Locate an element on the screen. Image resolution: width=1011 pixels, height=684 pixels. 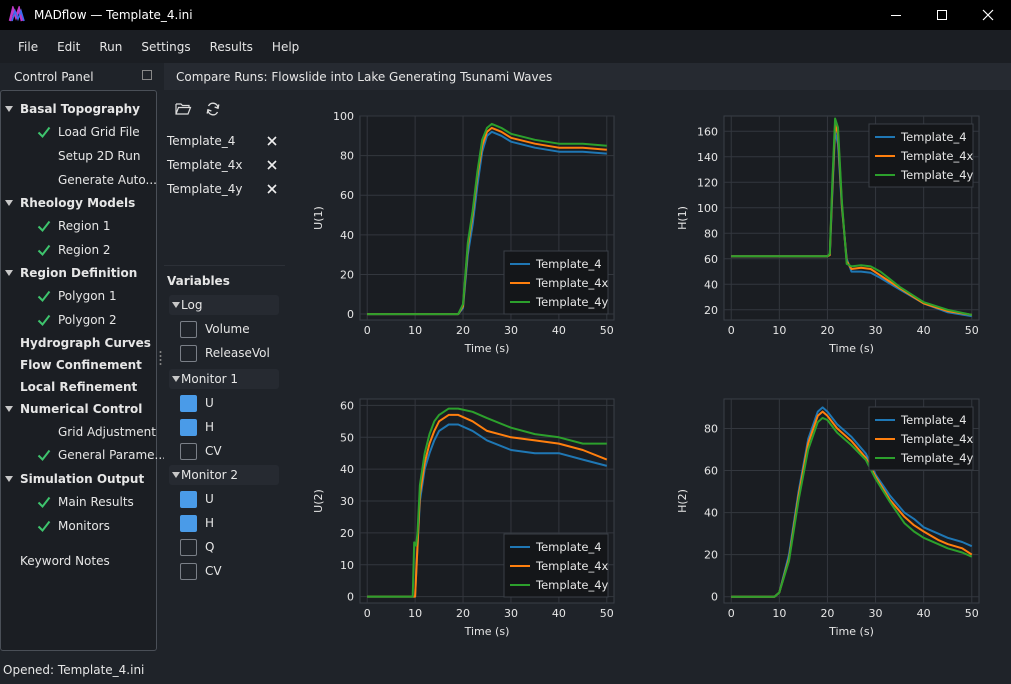
variable-checkbox-row: Q is located at coordinates (197, 547).